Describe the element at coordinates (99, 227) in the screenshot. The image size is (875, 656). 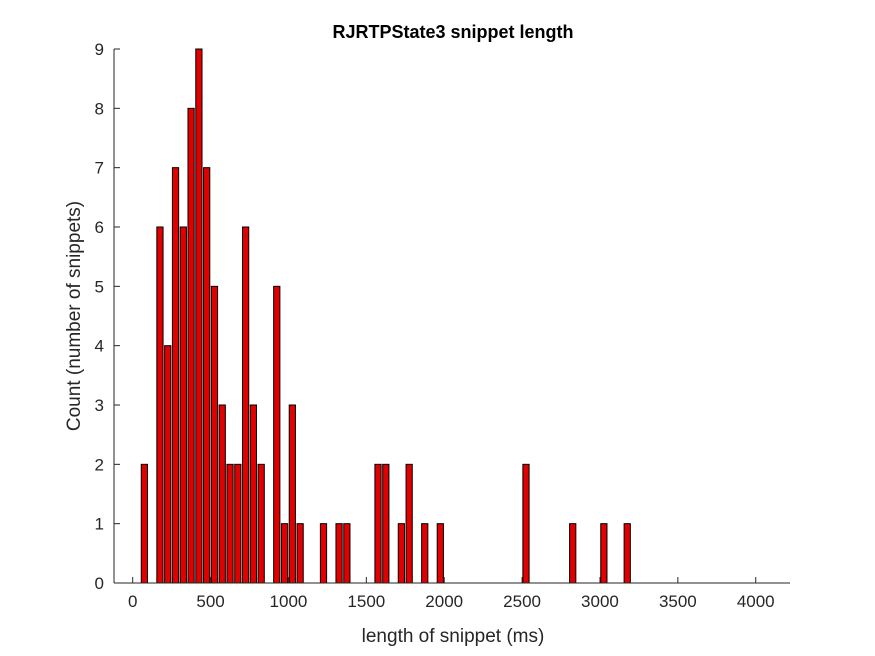
I see `y-tick-label: 6` at that location.